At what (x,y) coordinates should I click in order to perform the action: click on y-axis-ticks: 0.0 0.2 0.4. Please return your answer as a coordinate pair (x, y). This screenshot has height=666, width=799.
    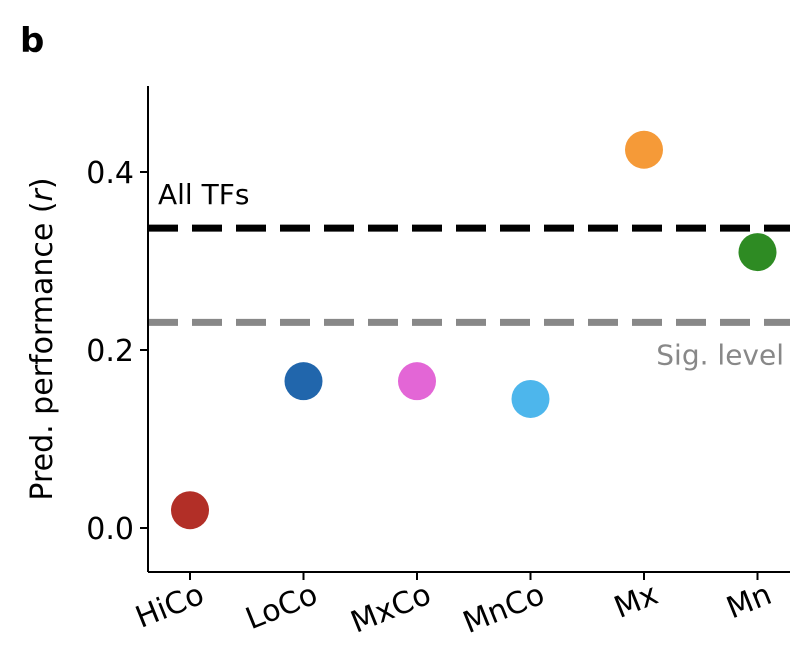
    Looking at the image, I should click on (117, 351).